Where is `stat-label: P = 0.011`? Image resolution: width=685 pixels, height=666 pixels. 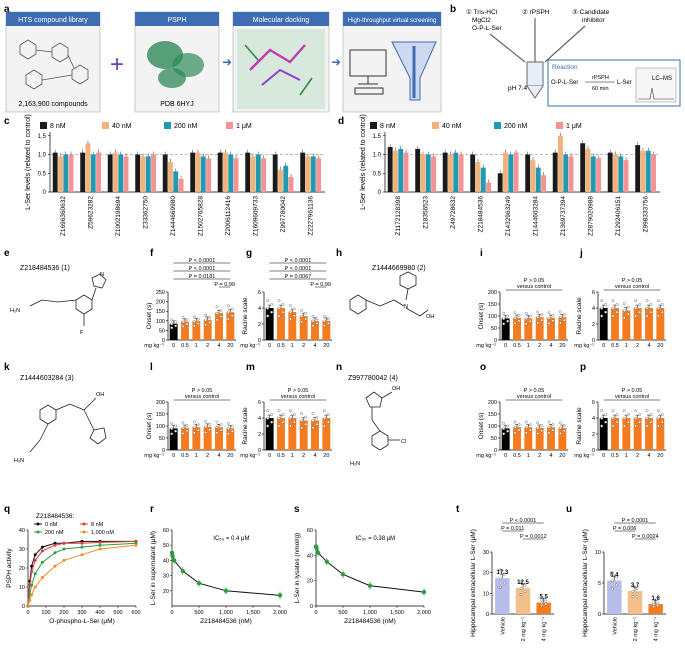 stat-label: P = 0.011 is located at coordinates (512, 529).